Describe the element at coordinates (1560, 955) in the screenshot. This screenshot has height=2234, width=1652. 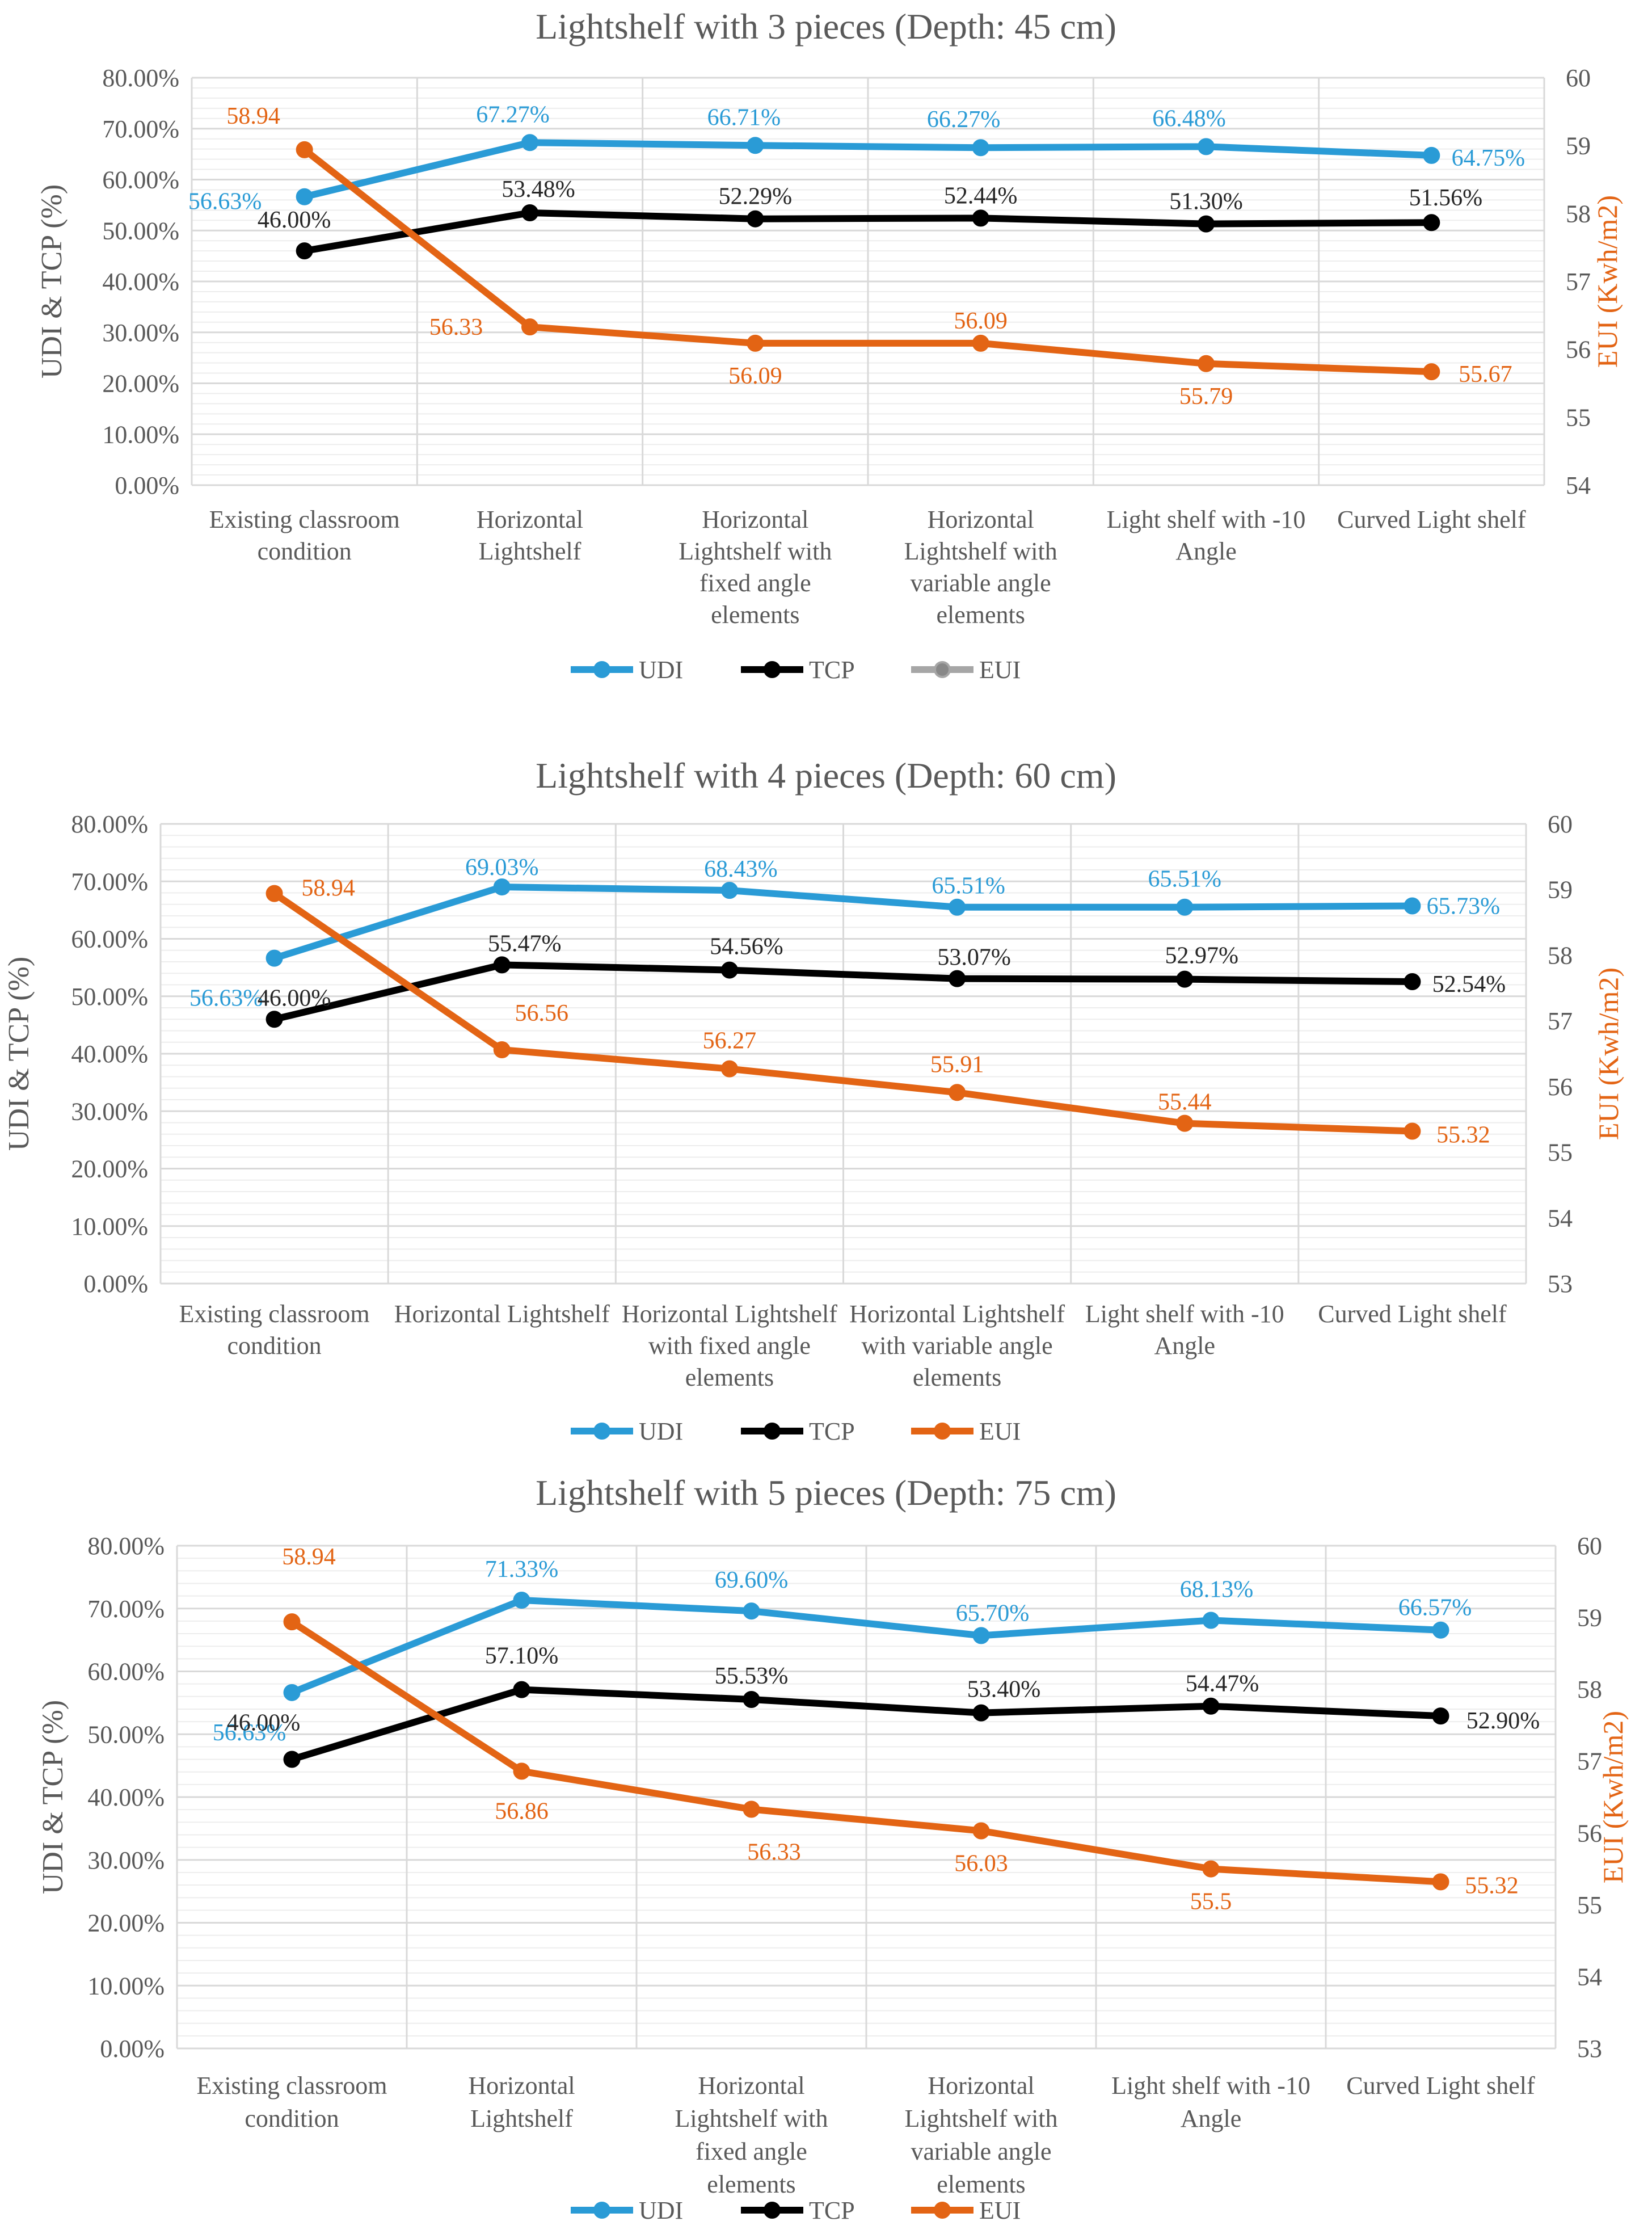
I see `y2-tick-label: 58` at that location.